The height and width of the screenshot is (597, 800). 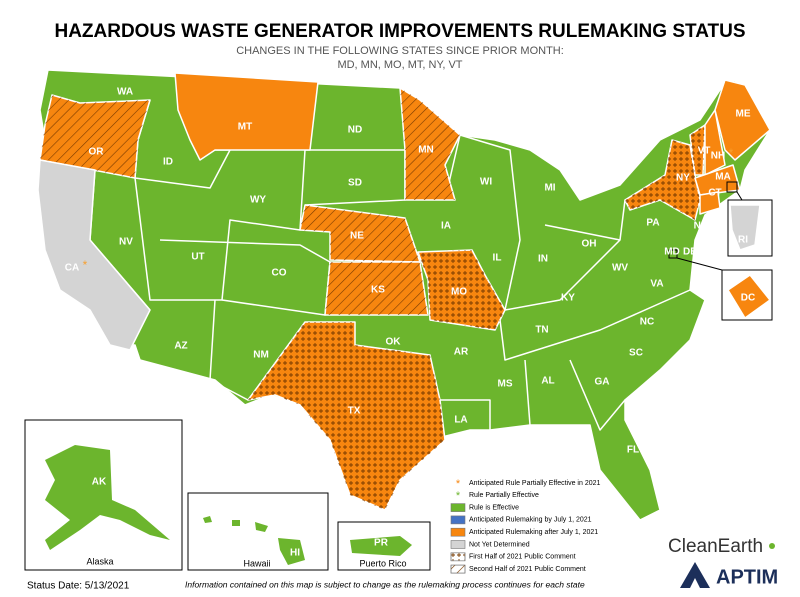 I want to click on state-label: WA, so click(x=125, y=92).